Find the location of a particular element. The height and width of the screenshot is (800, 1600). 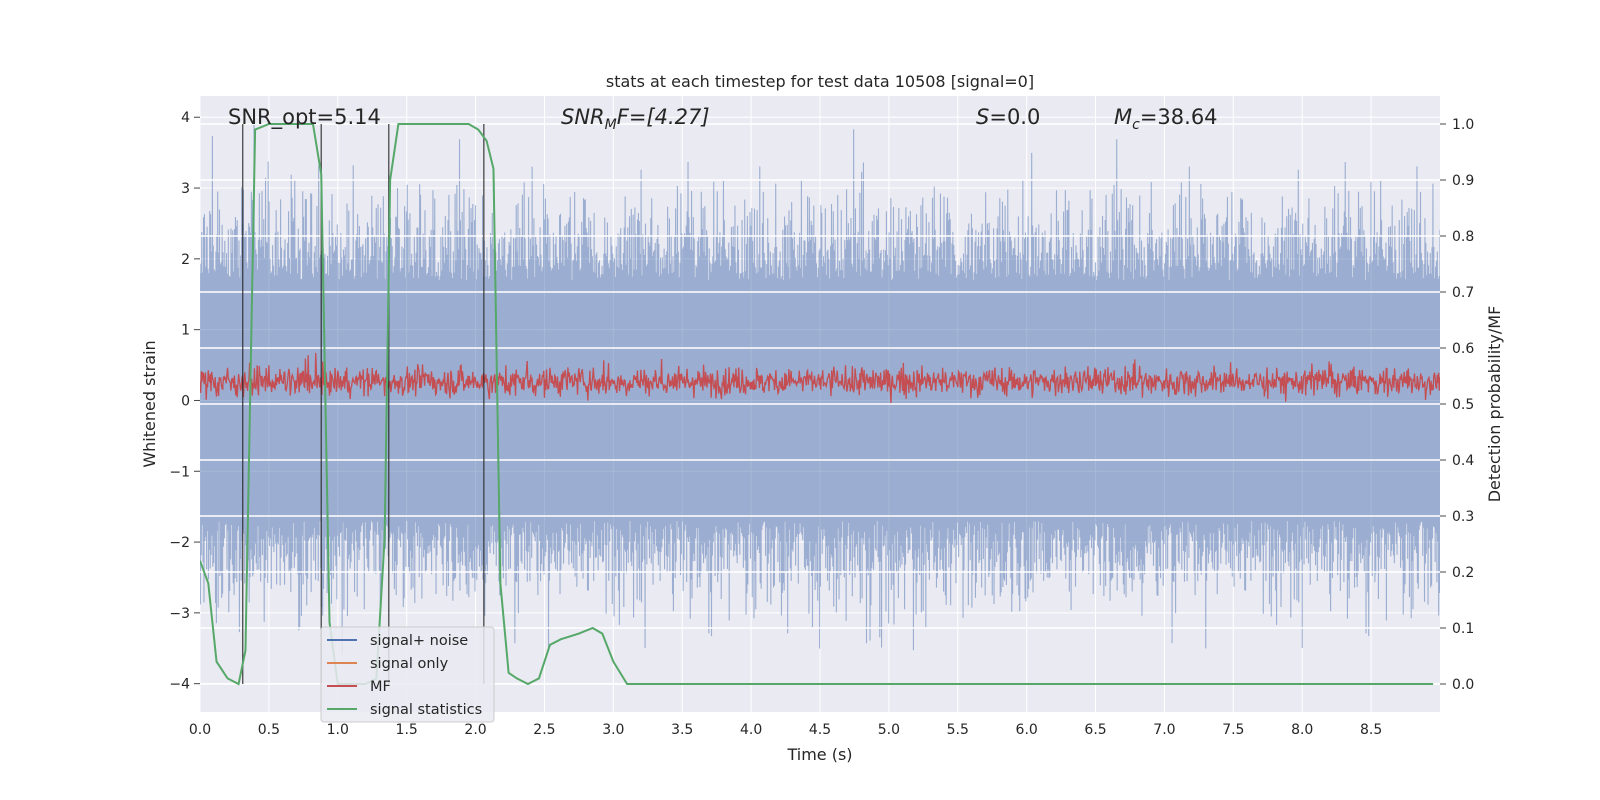

series-mf is located at coordinates (820, 378).